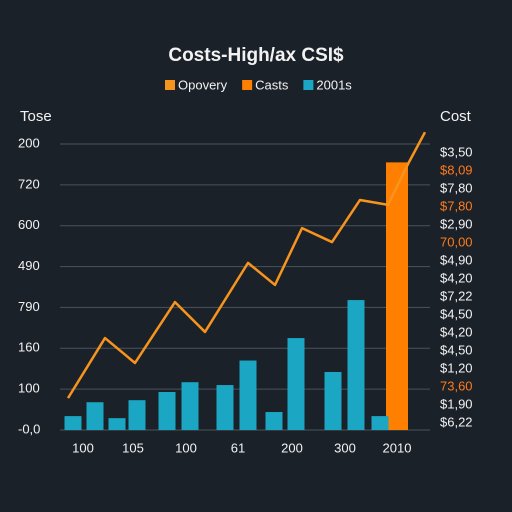  What do you see at coordinates (29, 388) in the screenshot?
I see `y-tick-label: 100` at bounding box center [29, 388].